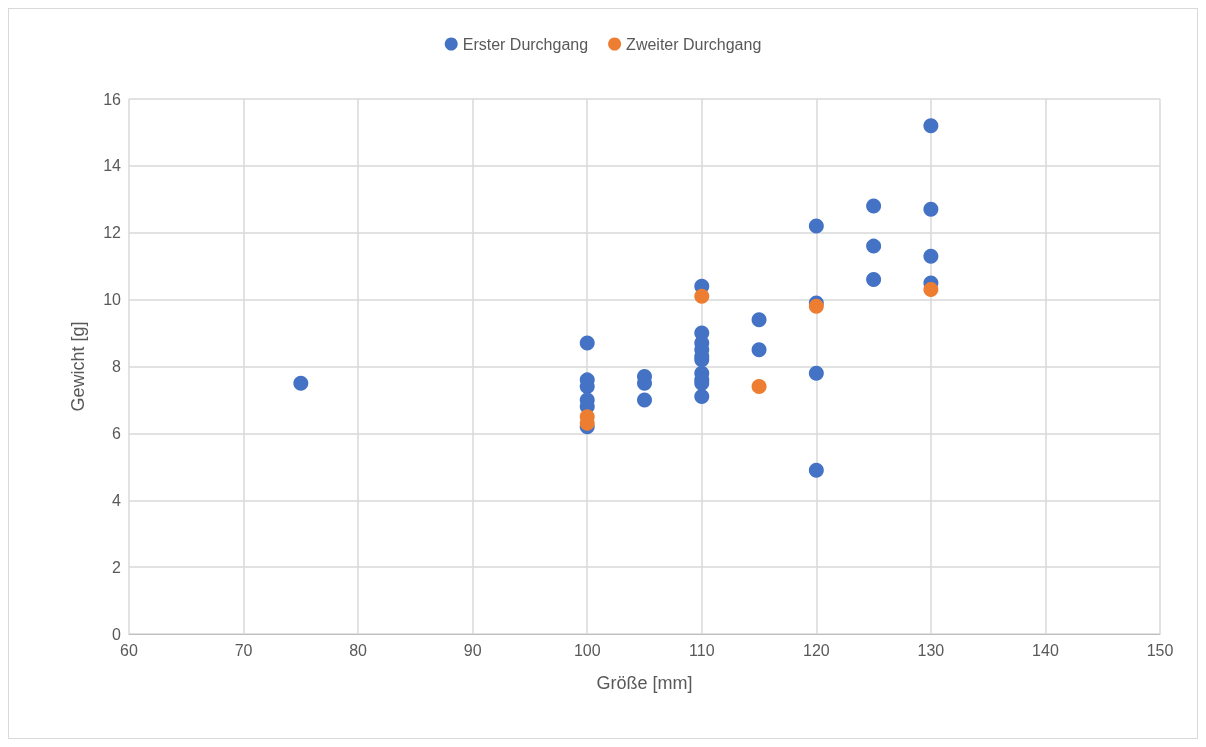 The height and width of the screenshot is (747, 1206). What do you see at coordinates (525, 44) in the screenshot?
I see `legend-label: Erster Durchgang` at bounding box center [525, 44].